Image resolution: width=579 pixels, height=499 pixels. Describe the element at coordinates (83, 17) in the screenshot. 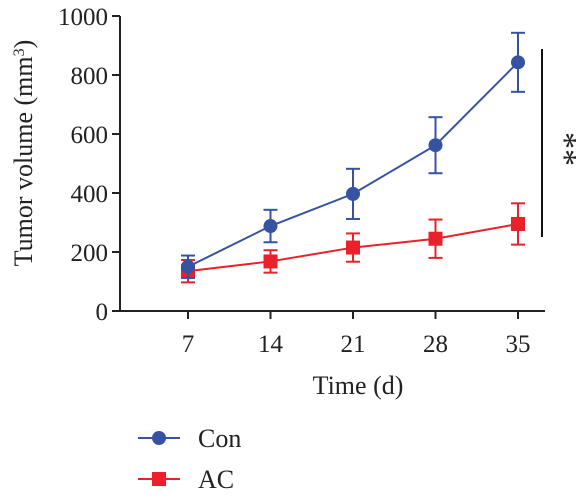

I see `y-tick-label: 1000` at that location.